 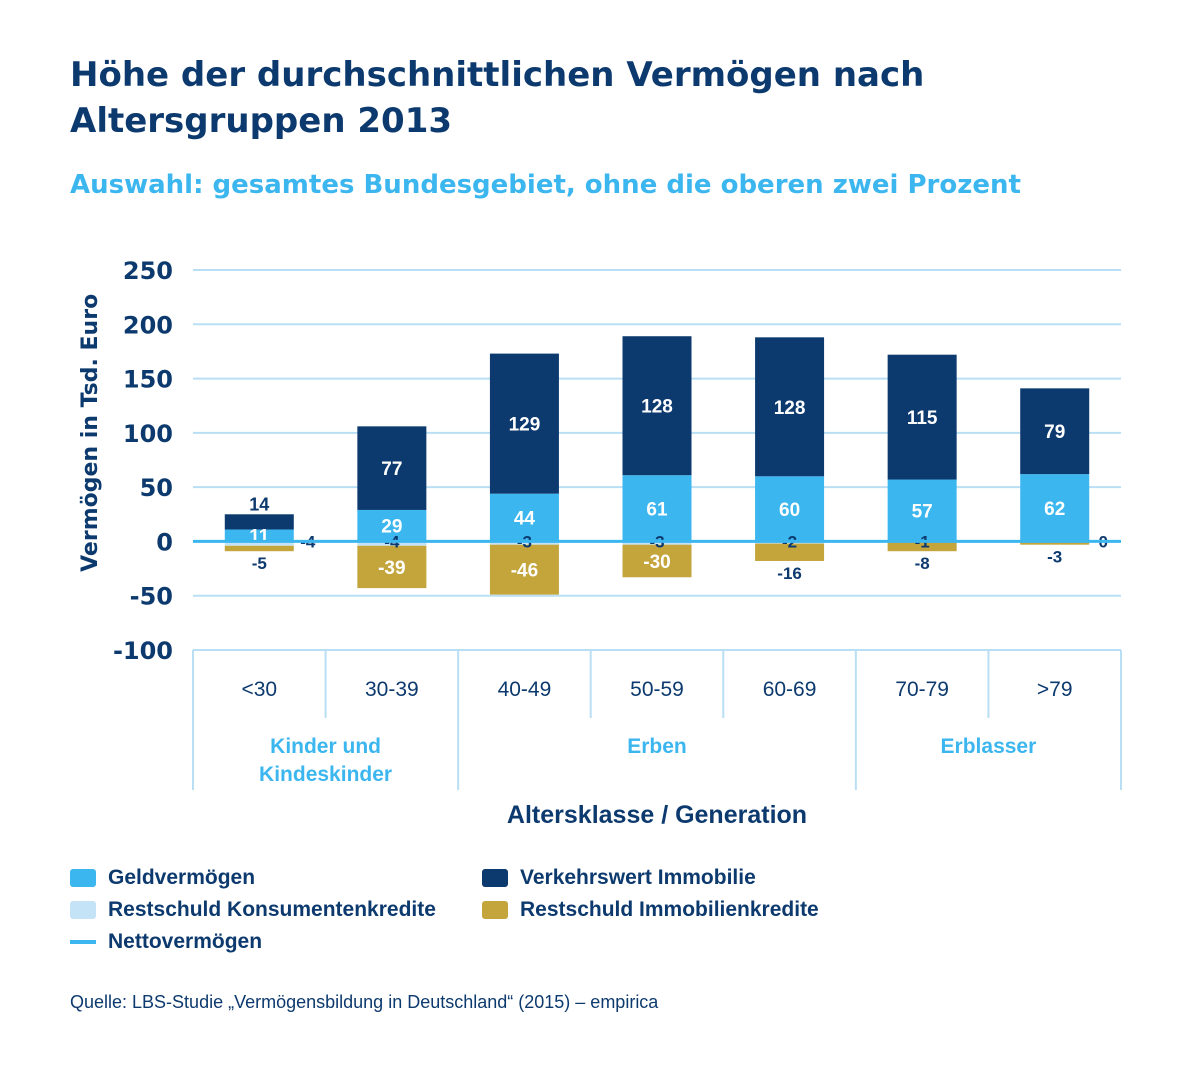 I want to click on legend-label: Nettovermögen, so click(x=185, y=941).